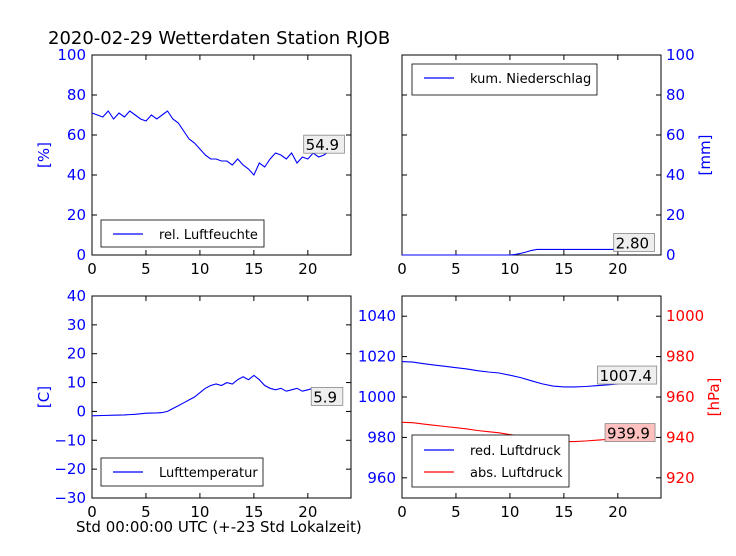 The image size is (736, 556). I want to click on legend-label: Lufttemperatur, so click(208, 473).